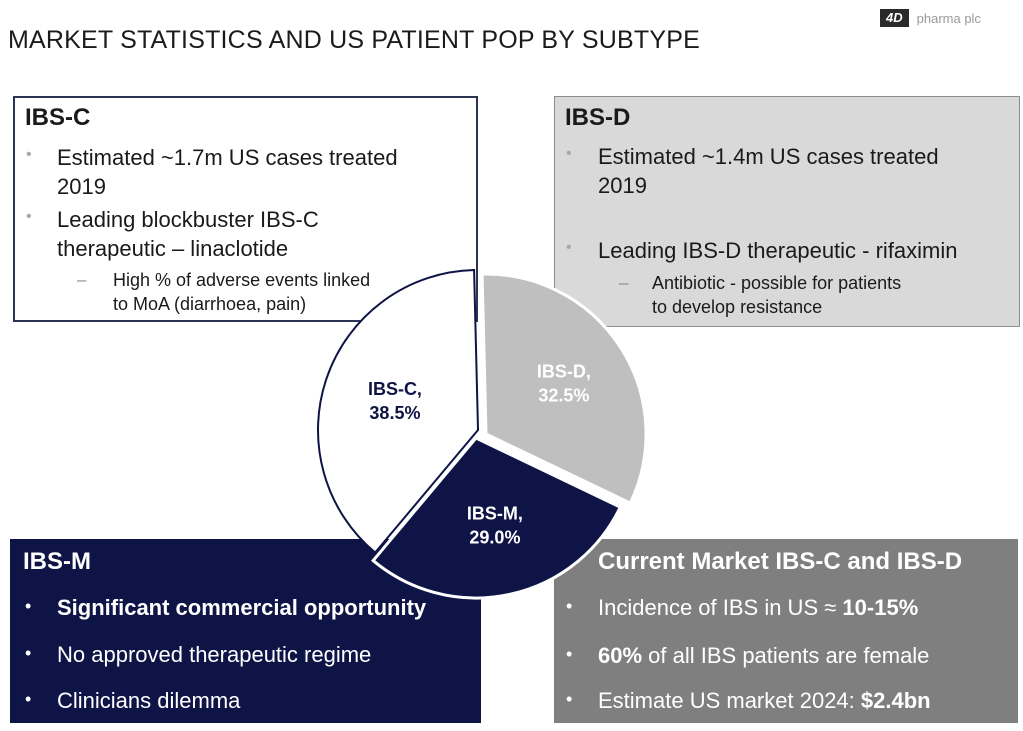 Image resolution: width=1023 pixels, height=731 pixels. What do you see at coordinates (242, 607) in the screenshot?
I see `ibs-m-bullet-1: Significant commercial opportunity` at bounding box center [242, 607].